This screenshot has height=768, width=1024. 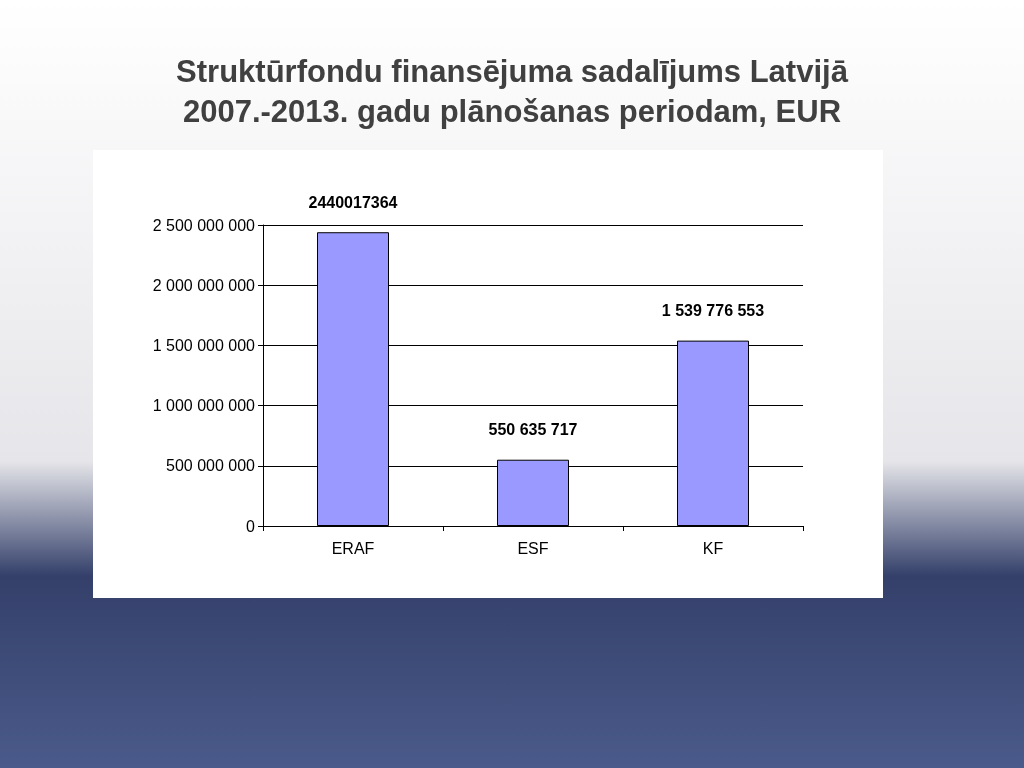 What do you see at coordinates (533, 548) in the screenshot?
I see `x-tick-label: ESF` at bounding box center [533, 548].